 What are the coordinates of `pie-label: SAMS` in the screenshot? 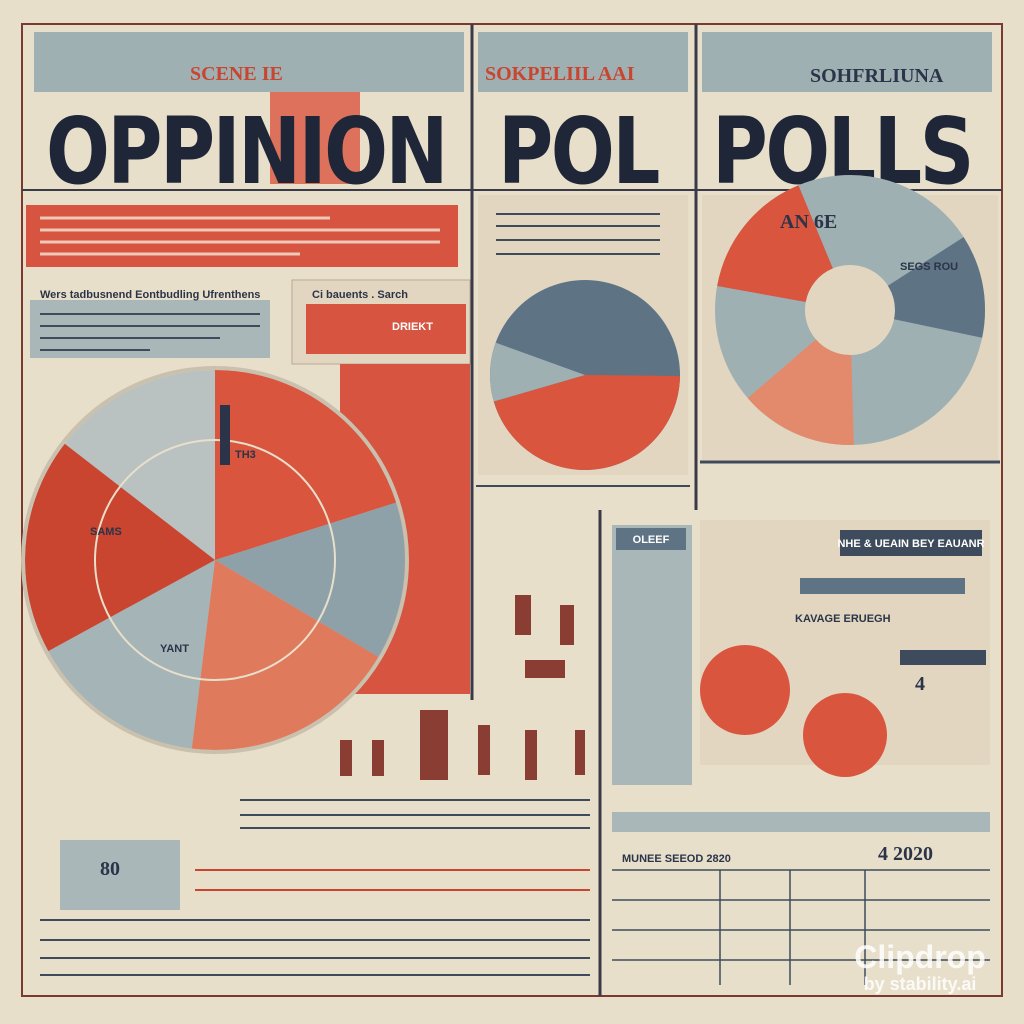 It's located at (106, 532).